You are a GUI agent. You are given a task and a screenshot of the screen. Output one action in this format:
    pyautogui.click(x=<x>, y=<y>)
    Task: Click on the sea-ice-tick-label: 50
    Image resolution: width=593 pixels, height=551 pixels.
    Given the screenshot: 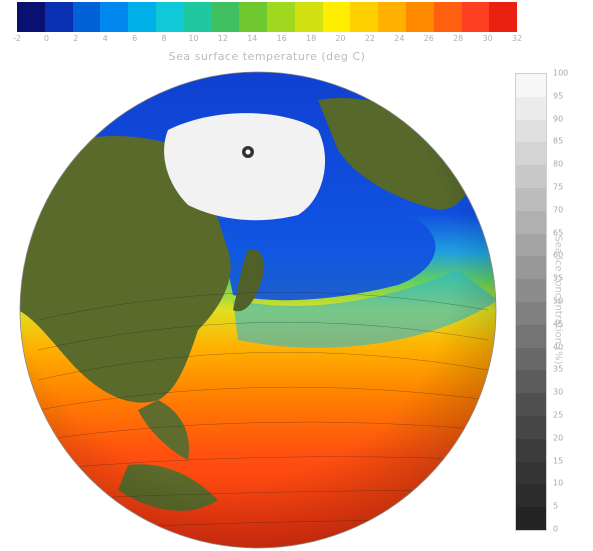 What is the action you would take?
    pyautogui.click(x=558, y=301)
    